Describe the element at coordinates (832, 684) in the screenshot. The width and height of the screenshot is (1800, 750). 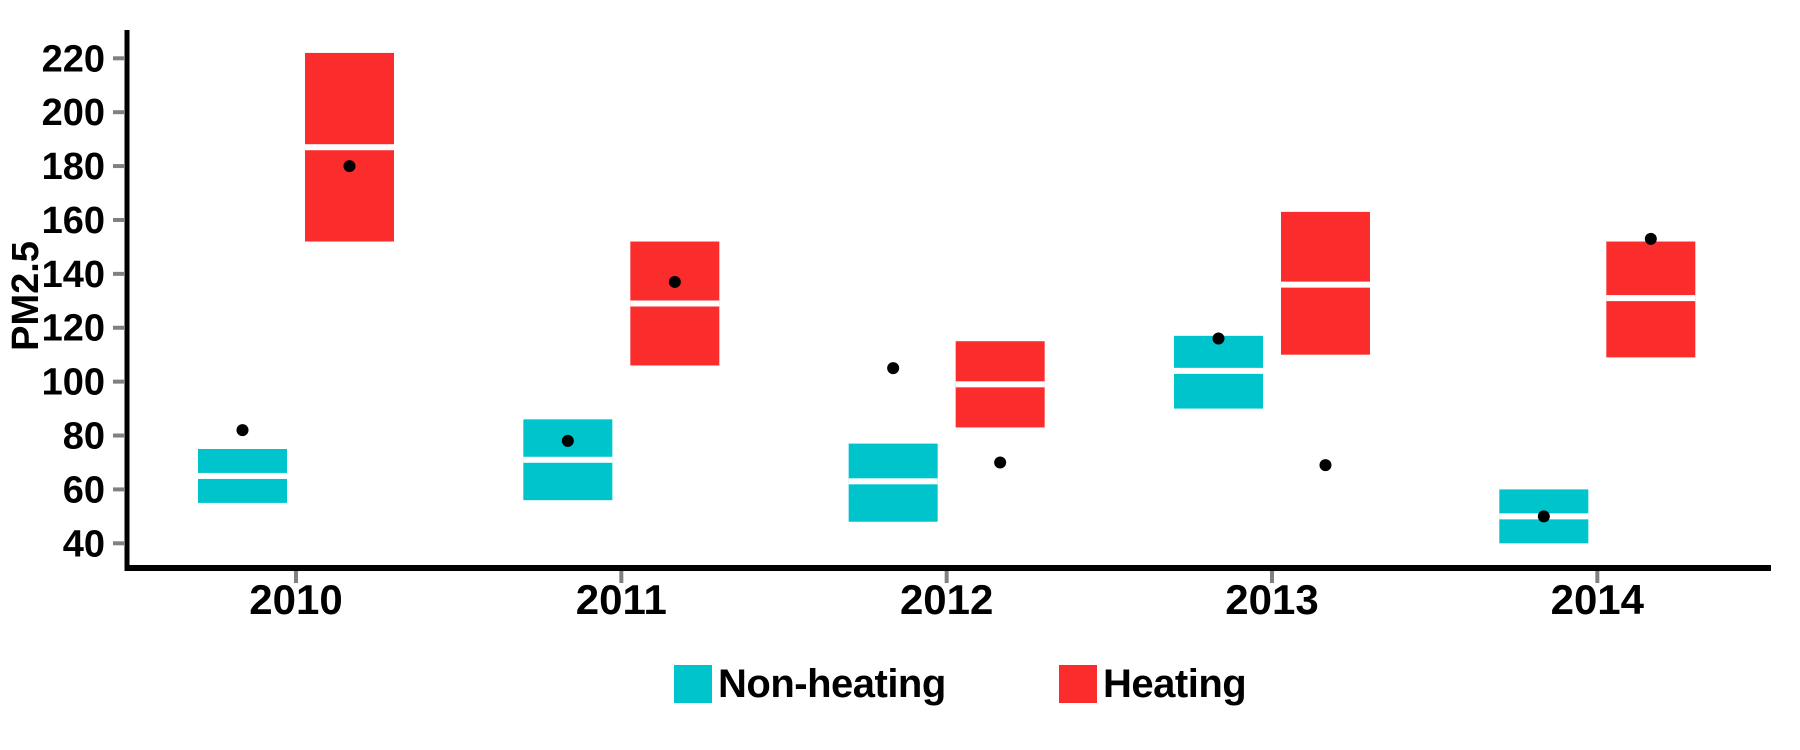
I see `legend-label-non-heating: Non-heating` at that location.